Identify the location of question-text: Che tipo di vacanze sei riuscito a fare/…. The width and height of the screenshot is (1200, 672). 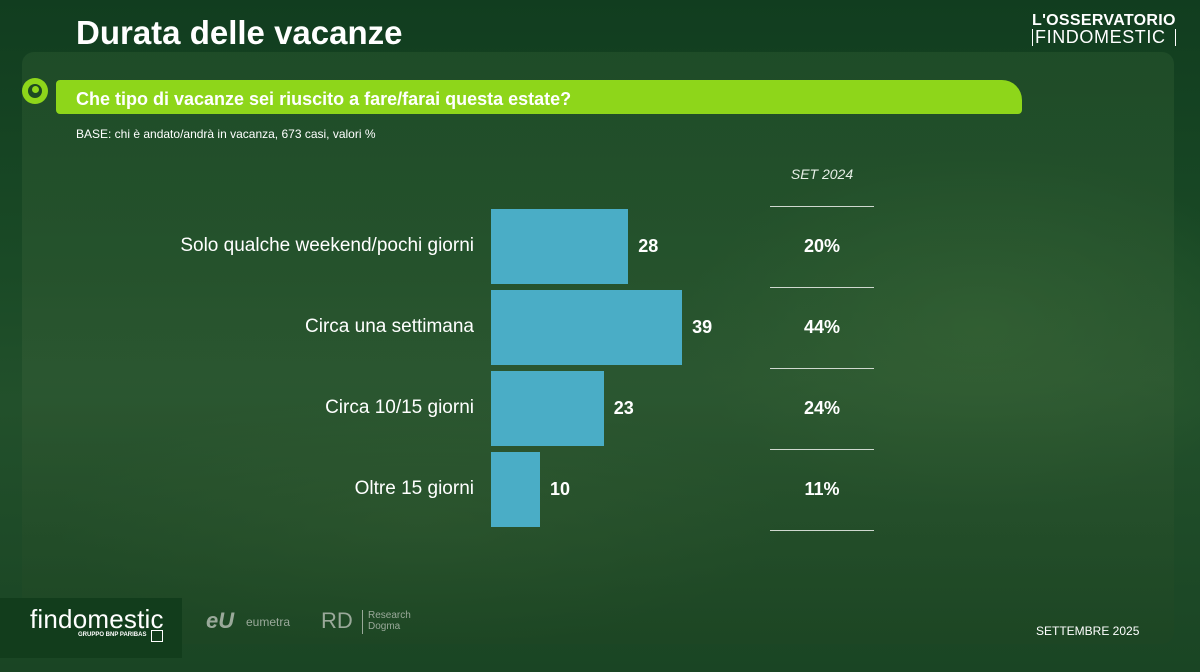
(324, 99).